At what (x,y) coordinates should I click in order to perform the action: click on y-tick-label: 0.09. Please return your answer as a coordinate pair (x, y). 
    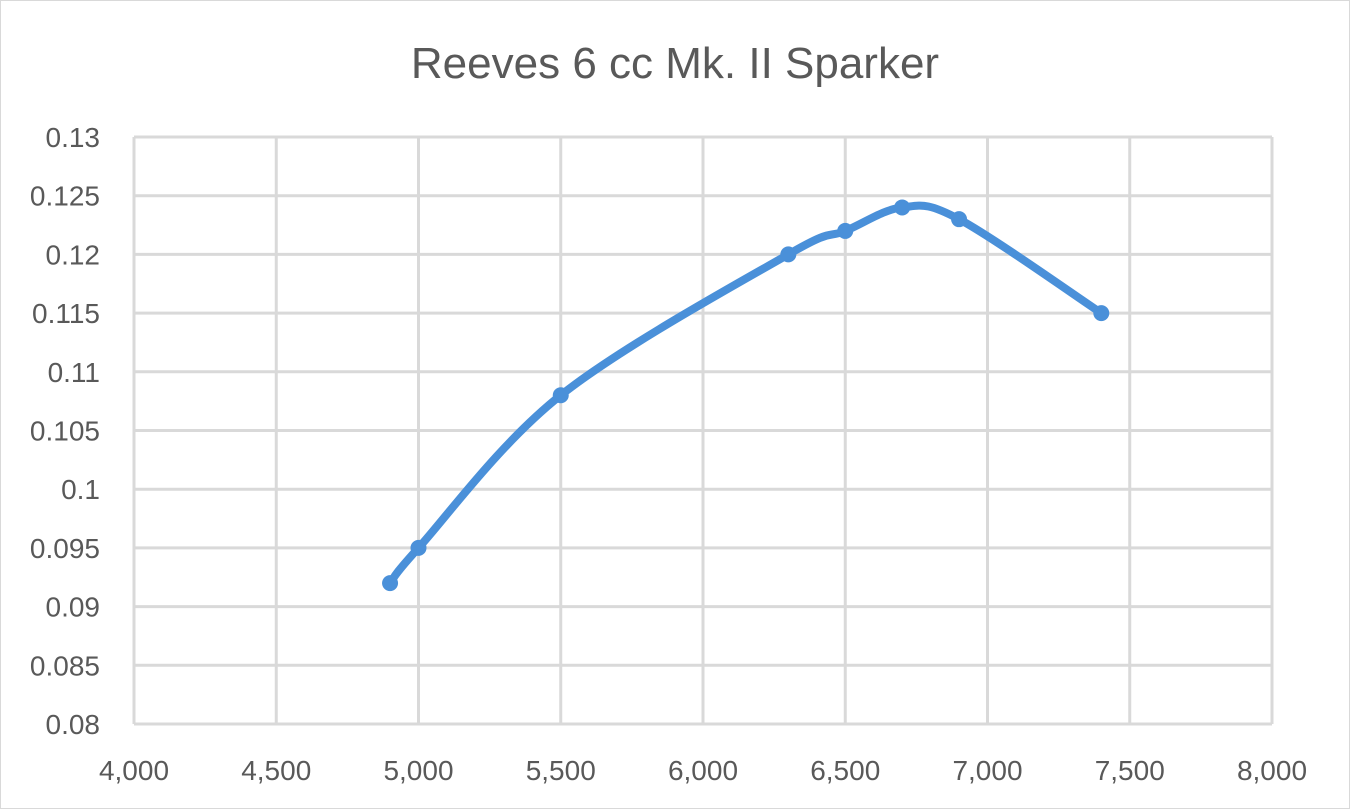
    Looking at the image, I should click on (73, 607).